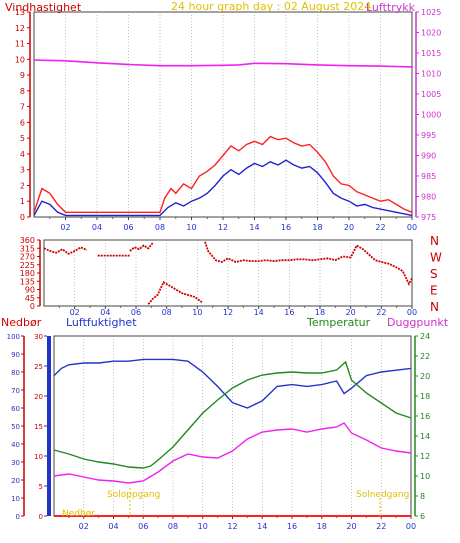 The height and width of the screenshot is (543, 460). I want to click on wind-speed-tick-label: 3, so click(22, 170).